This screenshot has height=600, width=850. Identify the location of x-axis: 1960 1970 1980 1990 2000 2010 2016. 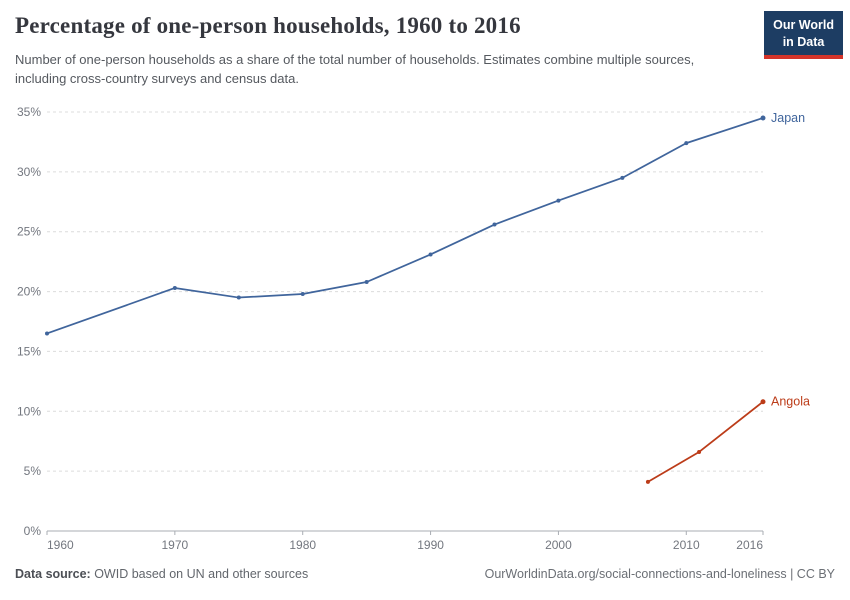
(405, 541).